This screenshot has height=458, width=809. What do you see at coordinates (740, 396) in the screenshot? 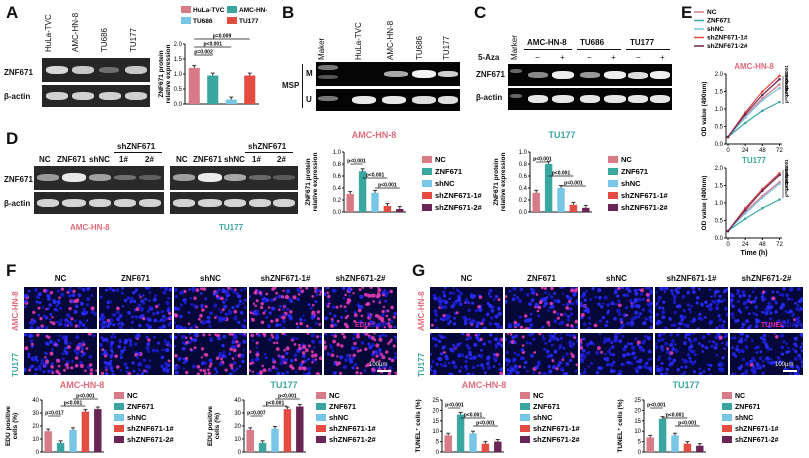
I see `legend-entry: NC` at bounding box center [740, 396].